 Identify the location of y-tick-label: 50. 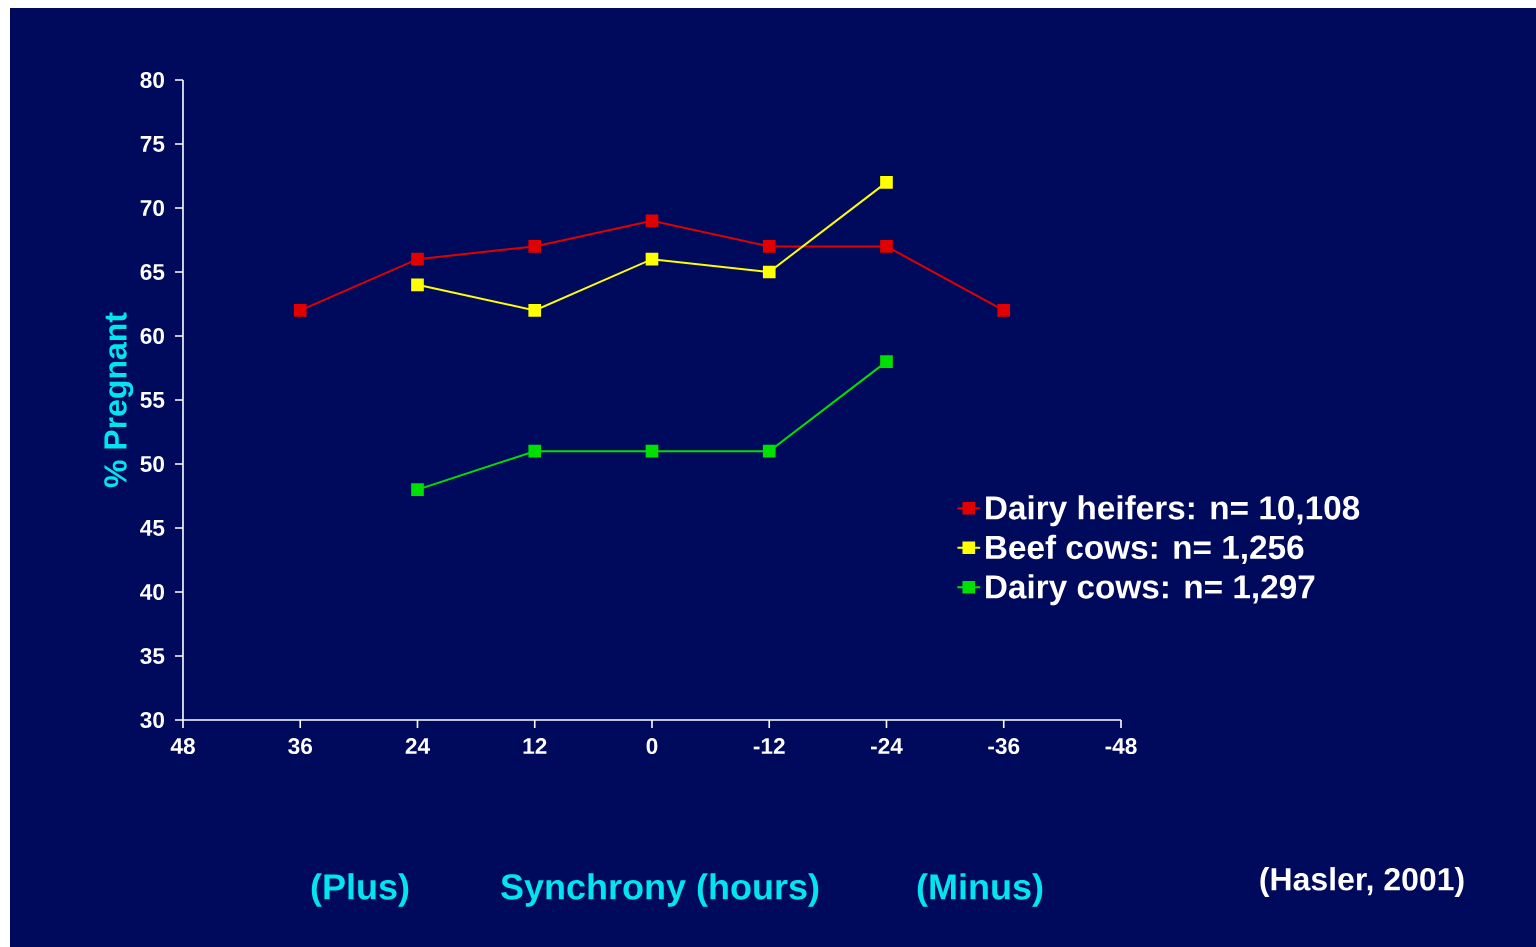
(152, 464).